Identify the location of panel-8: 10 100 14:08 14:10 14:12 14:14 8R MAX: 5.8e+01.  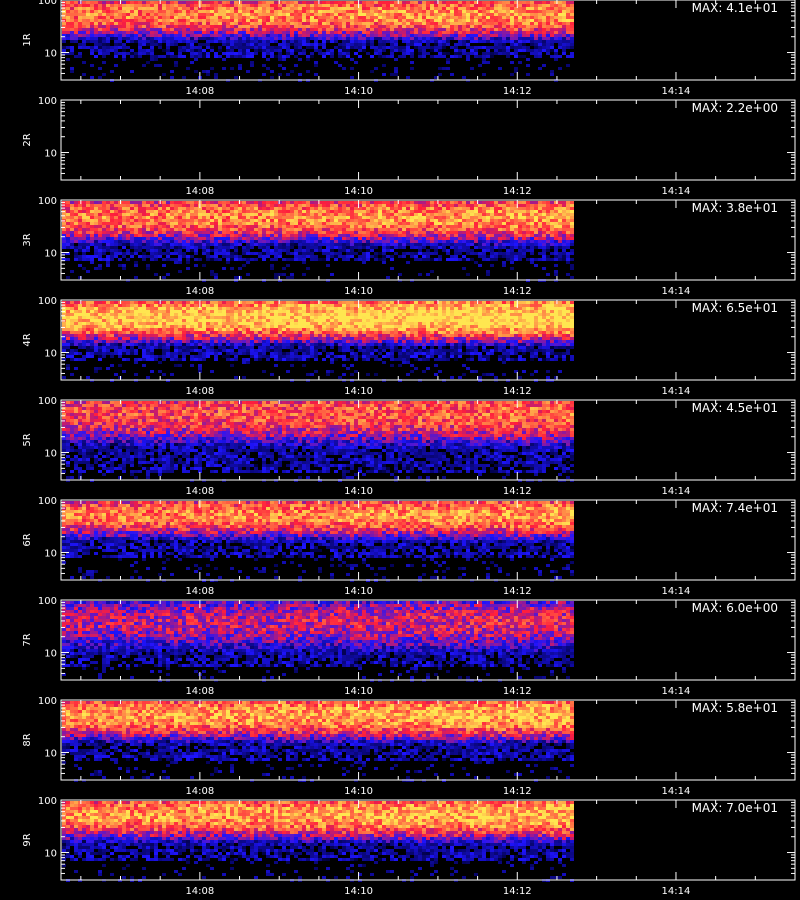
(408, 746).